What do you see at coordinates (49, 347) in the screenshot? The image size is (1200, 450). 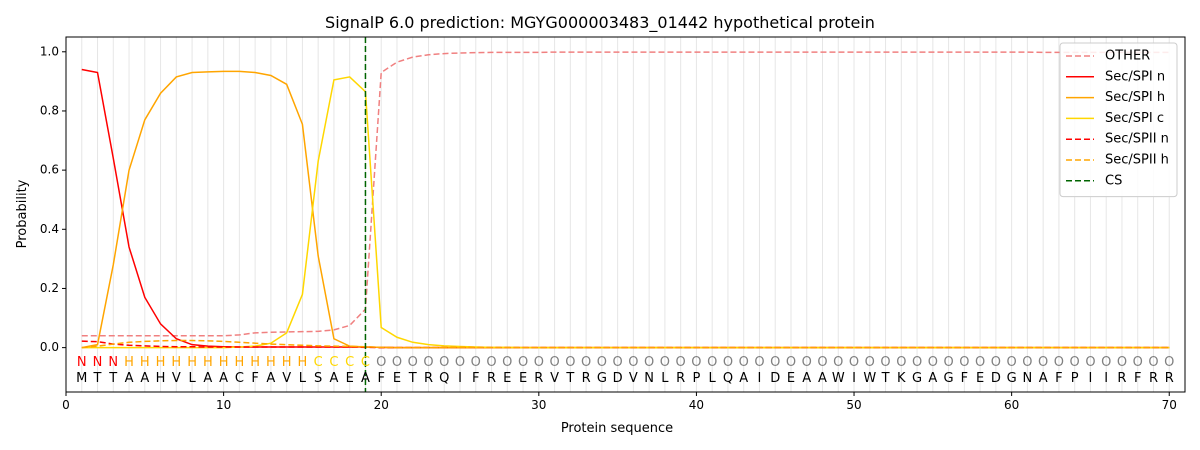 I see `y-tick-label: 0.0` at bounding box center [49, 347].